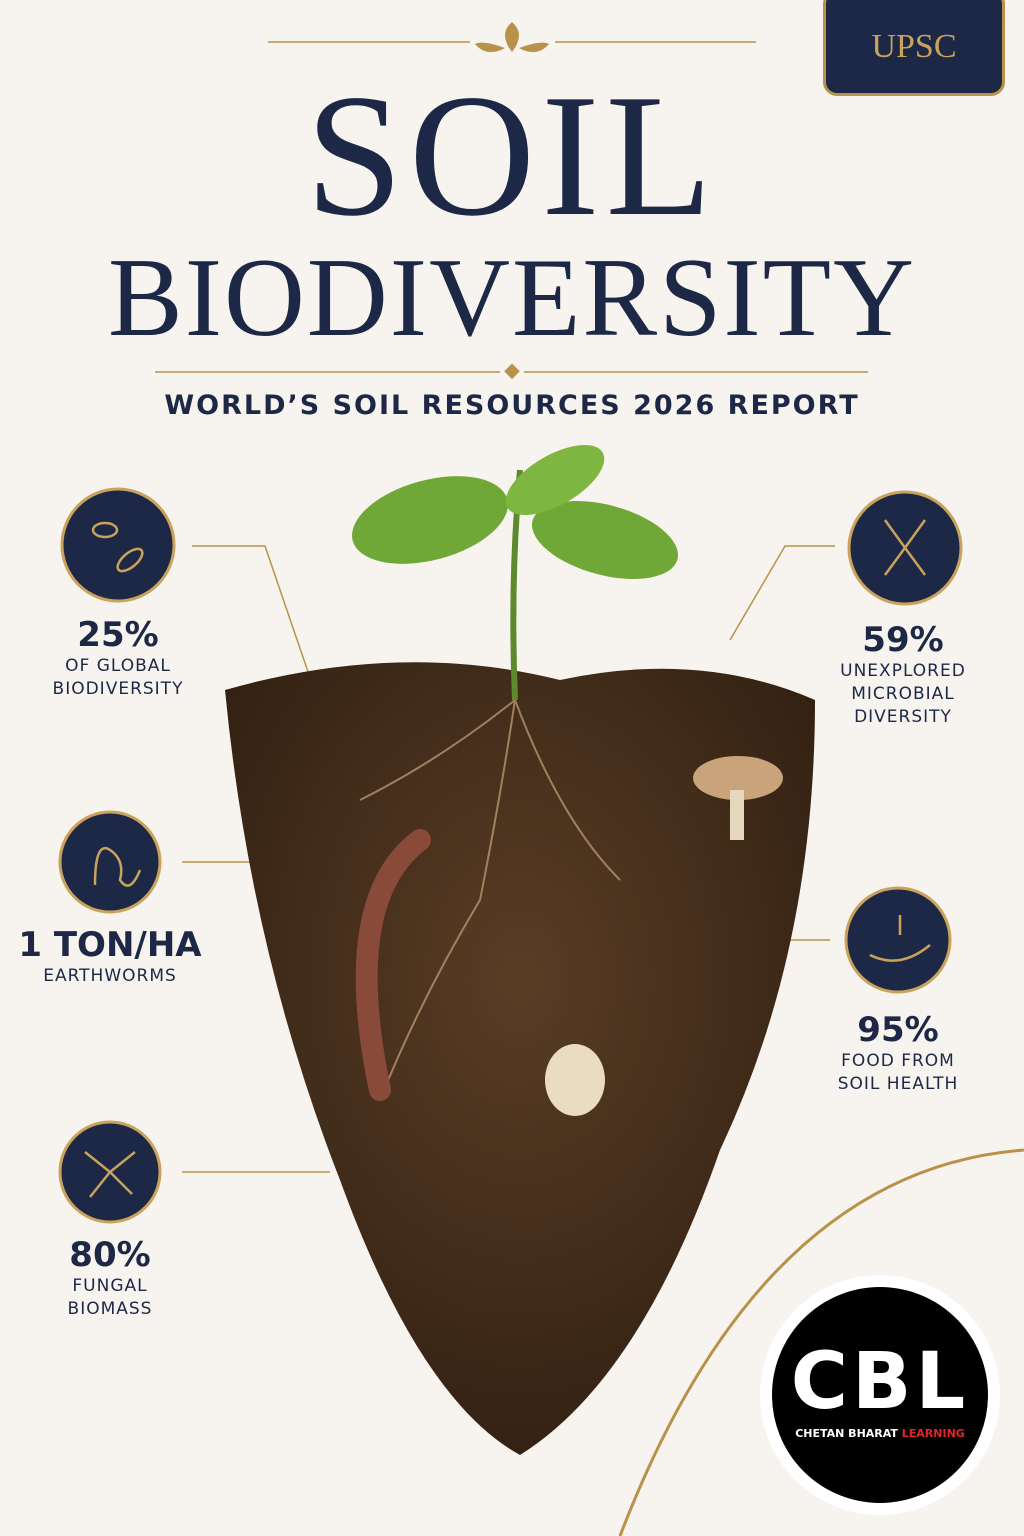 The image size is (1024, 1536). I want to click on stat: 1 TON/HA EARTHWORMS, so click(110, 956).